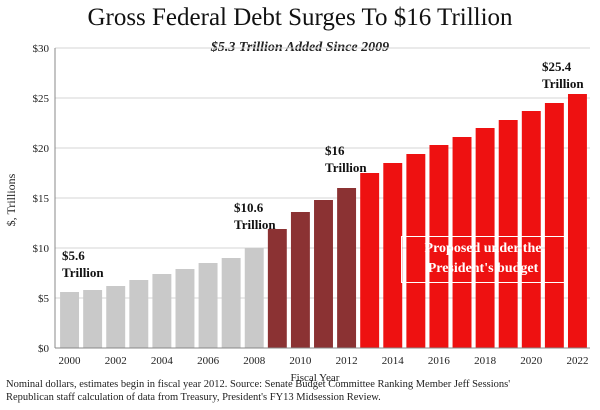 The height and width of the screenshot is (410, 600). Describe the element at coordinates (439, 361) in the screenshot. I see `x-tick-label: 2016` at that location.